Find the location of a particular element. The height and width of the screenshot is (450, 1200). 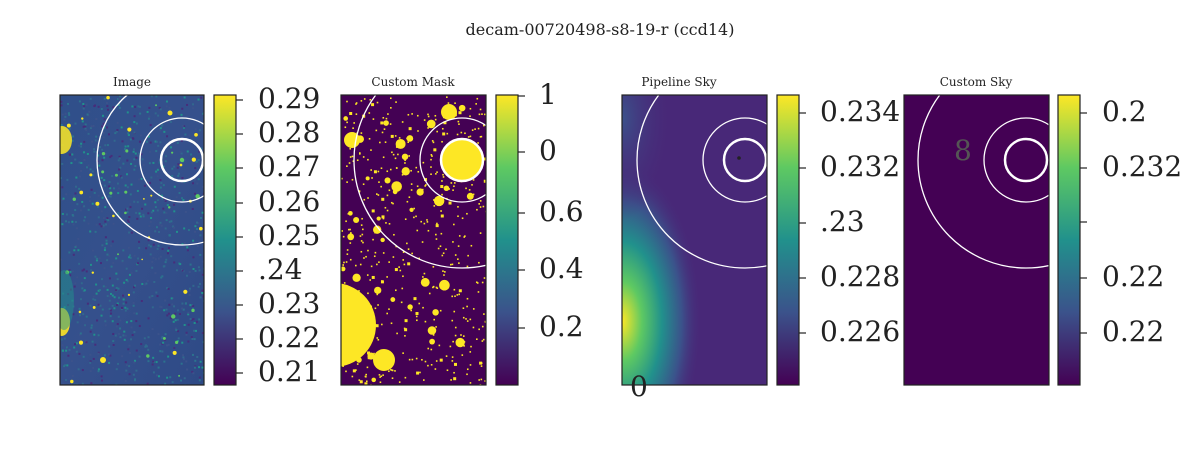

colorbar-tick-label: 0.232 is located at coordinates (1142, 166).